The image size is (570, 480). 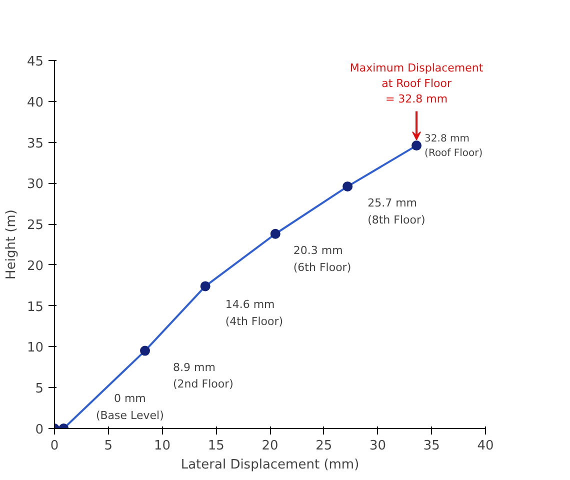 I want to click on x-tick-label: 20, so click(x=270, y=446).